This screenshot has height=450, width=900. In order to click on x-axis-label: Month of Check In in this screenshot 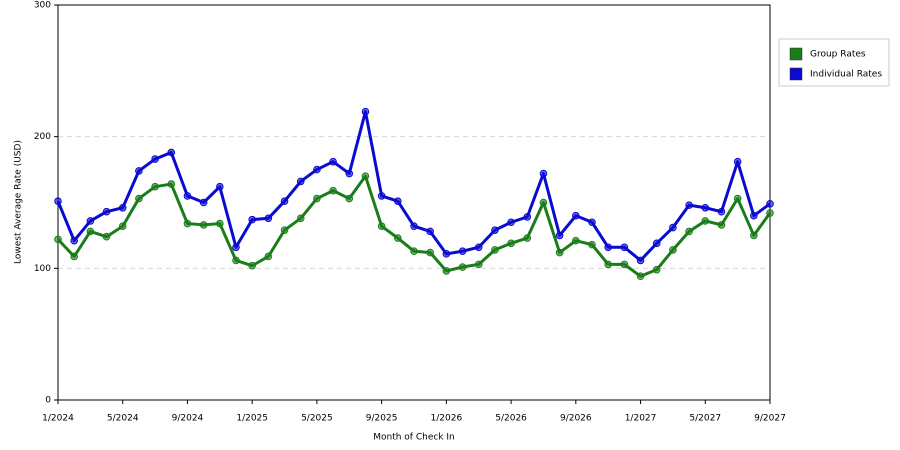, I will do `click(414, 438)`.